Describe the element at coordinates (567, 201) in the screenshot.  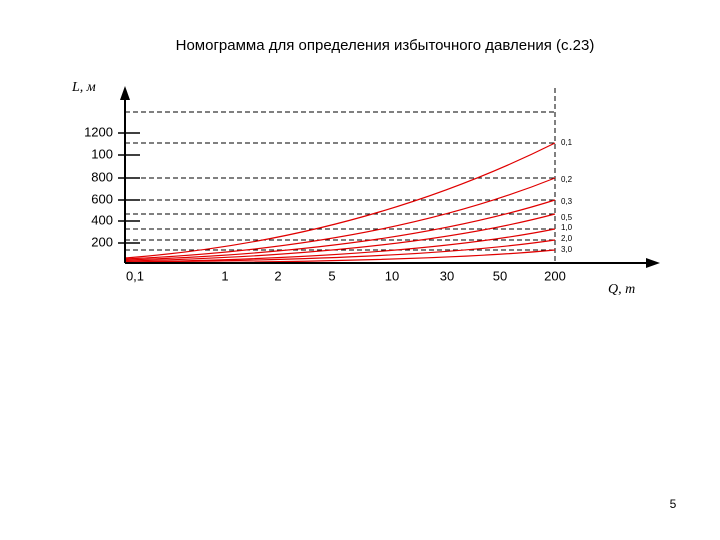
I see `curve-label: 0,3` at that location.